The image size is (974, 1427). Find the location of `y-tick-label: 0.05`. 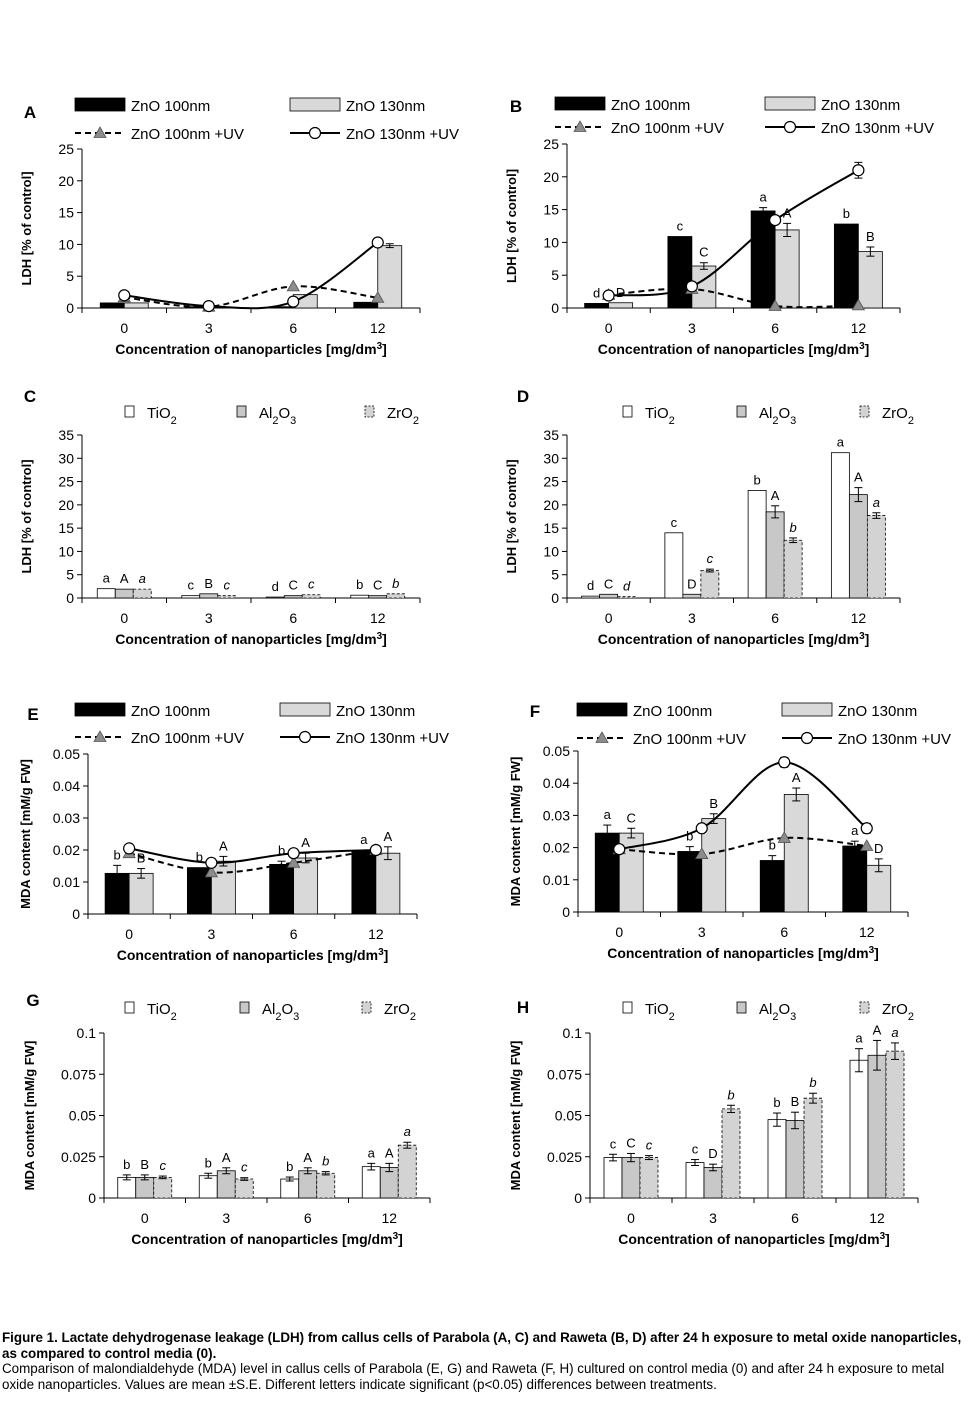

y-tick-label: 0.05 is located at coordinates (66, 754).